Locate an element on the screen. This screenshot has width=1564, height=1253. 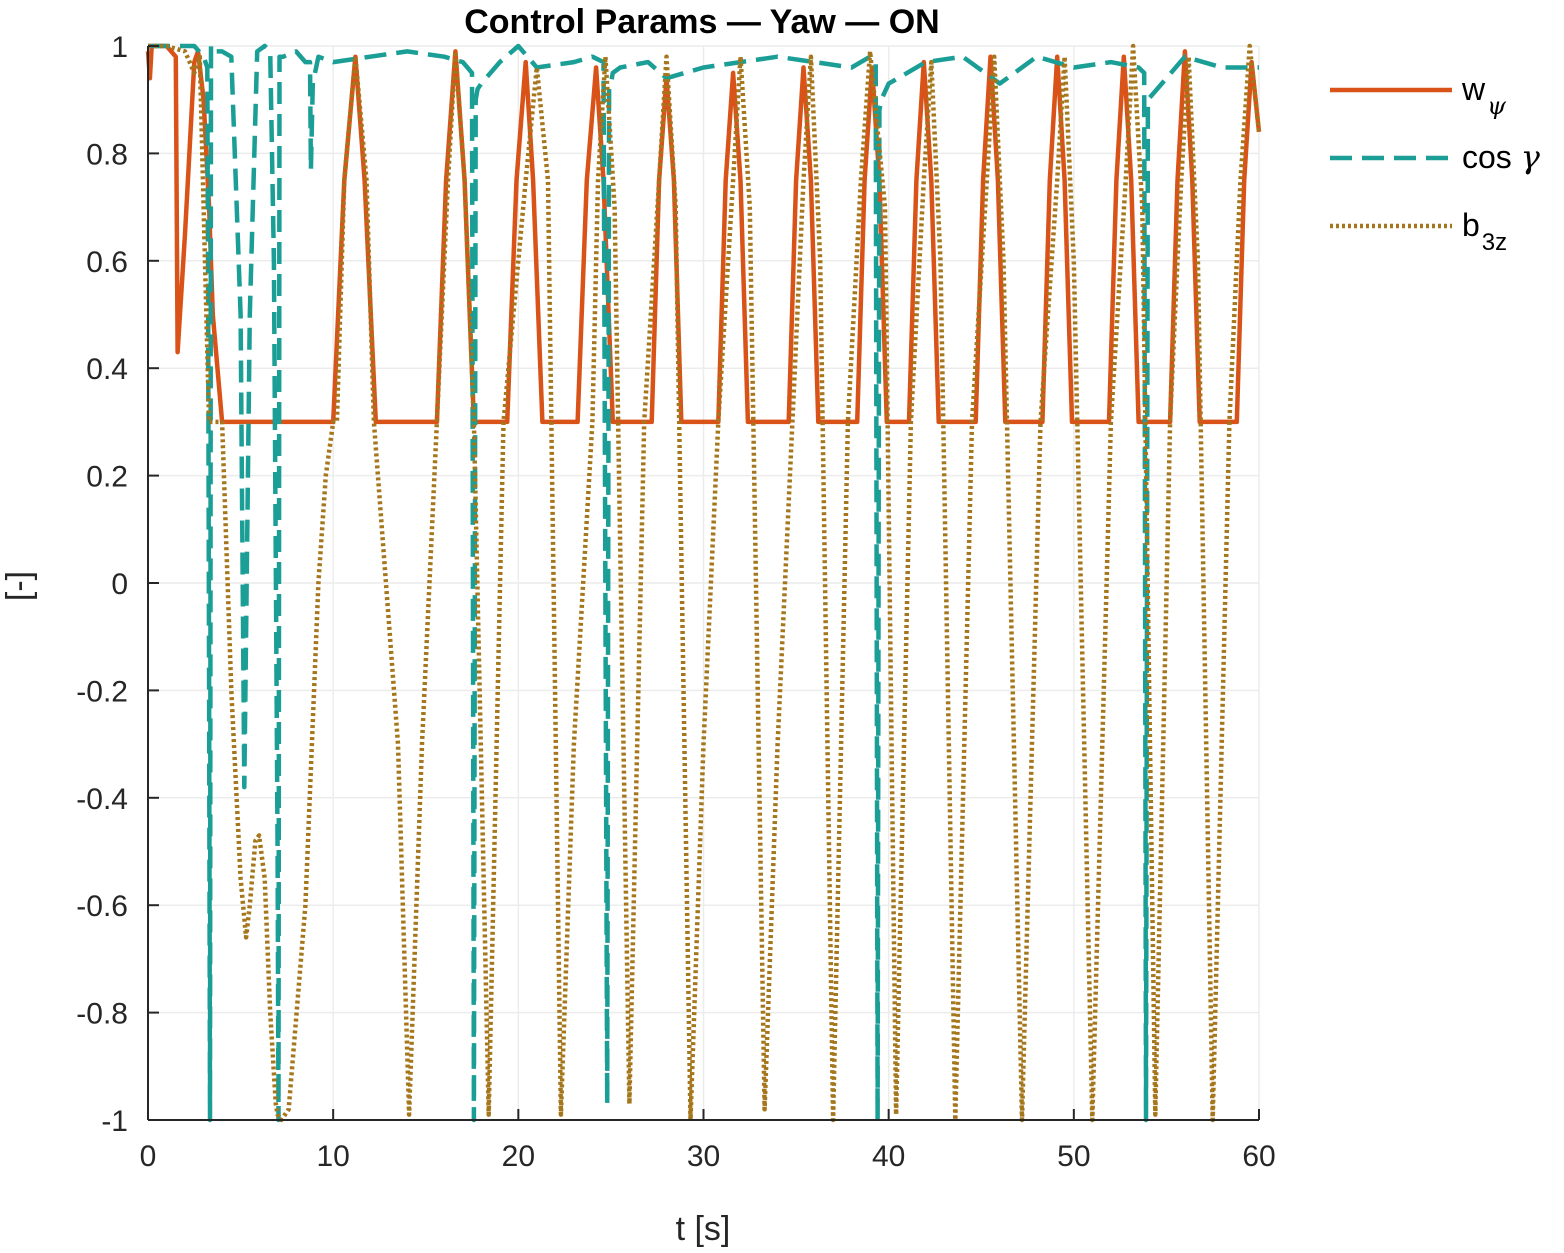
x-tick-label-1: 10 is located at coordinates (332, 1156).